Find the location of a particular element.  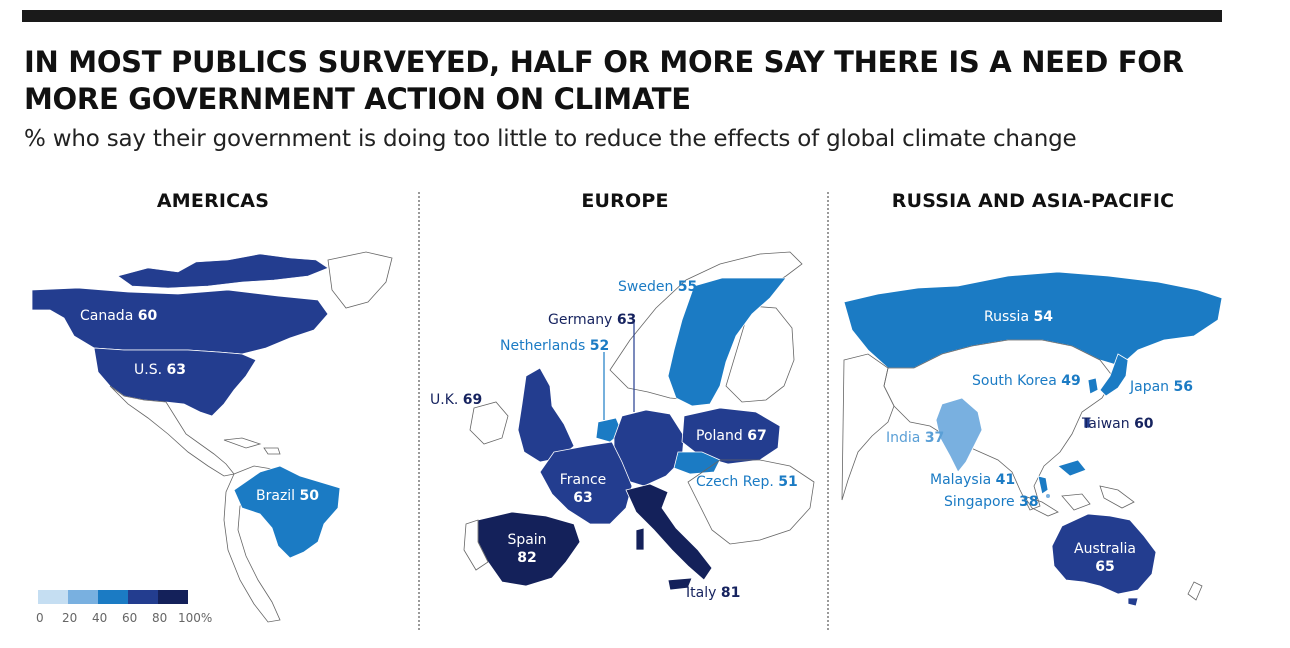

label-spain-value: 82 is located at coordinates (526, 558).